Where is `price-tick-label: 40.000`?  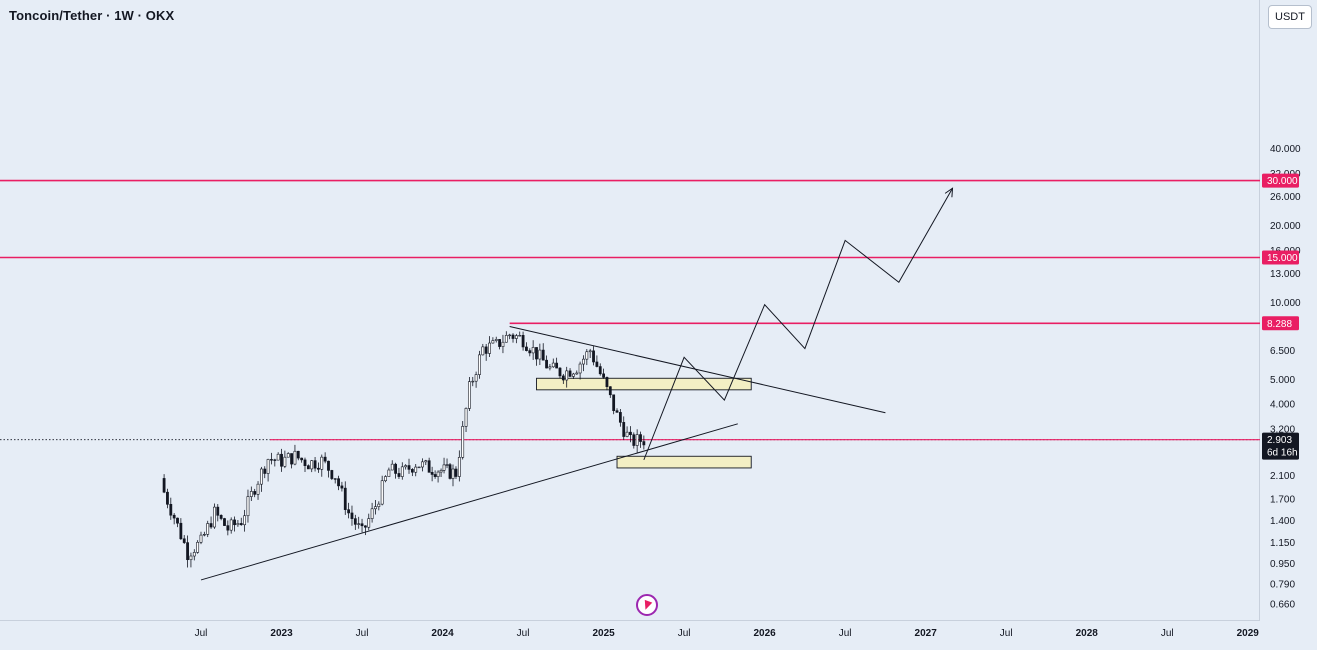 price-tick-label: 40.000 is located at coordinates (1285, 149).